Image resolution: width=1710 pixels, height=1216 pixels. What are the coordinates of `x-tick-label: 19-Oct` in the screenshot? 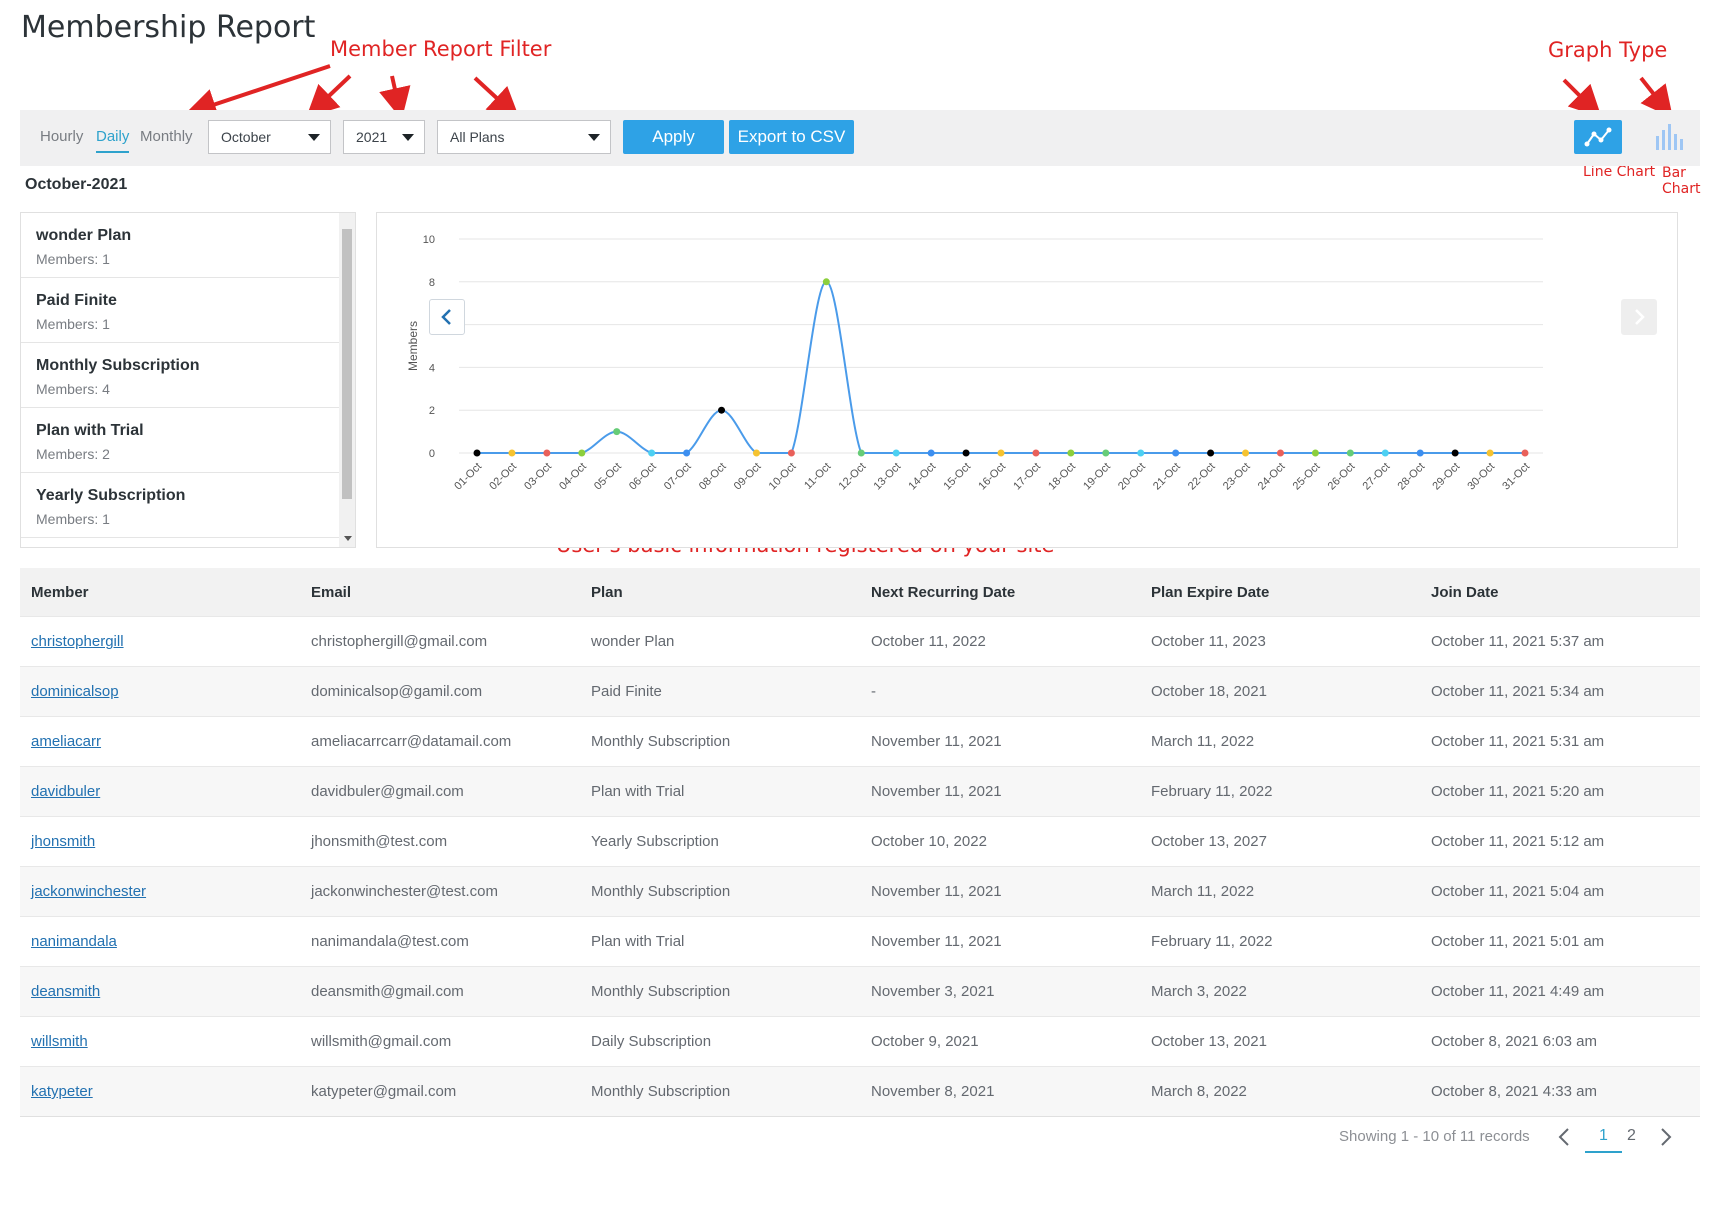 It's located at (1097, 477).